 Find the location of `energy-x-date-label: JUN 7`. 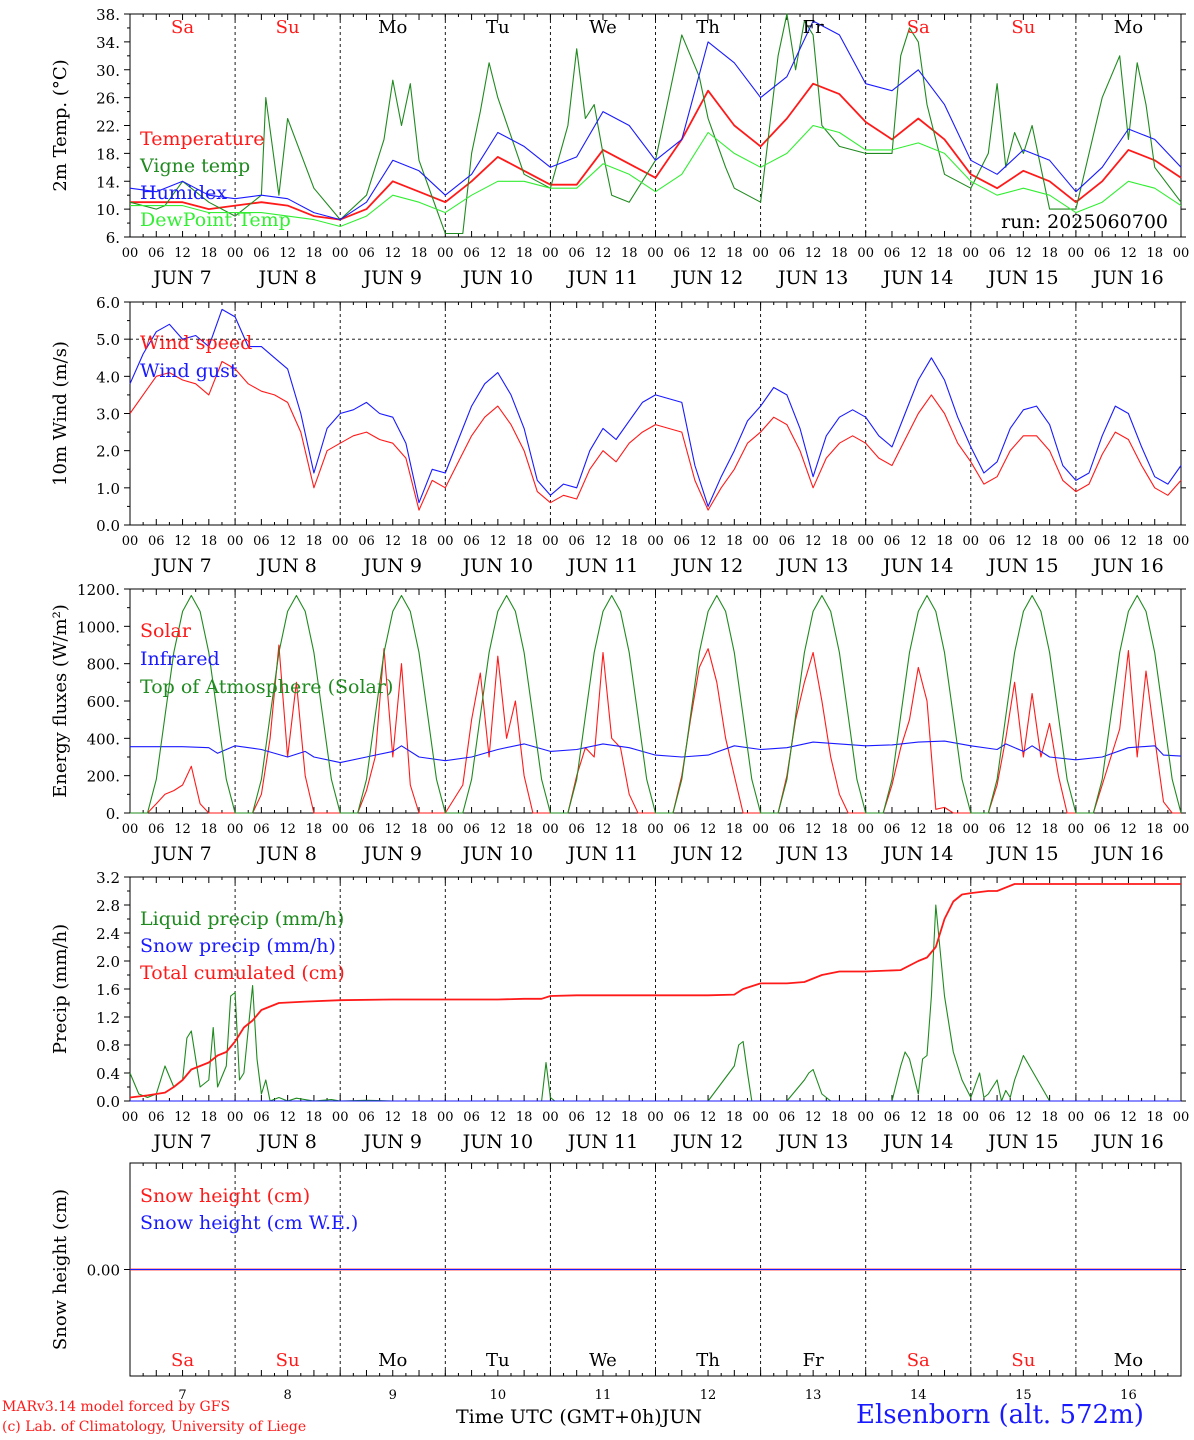

energy-x-date-label: JUN 7 is located at coordinates (181, 854).